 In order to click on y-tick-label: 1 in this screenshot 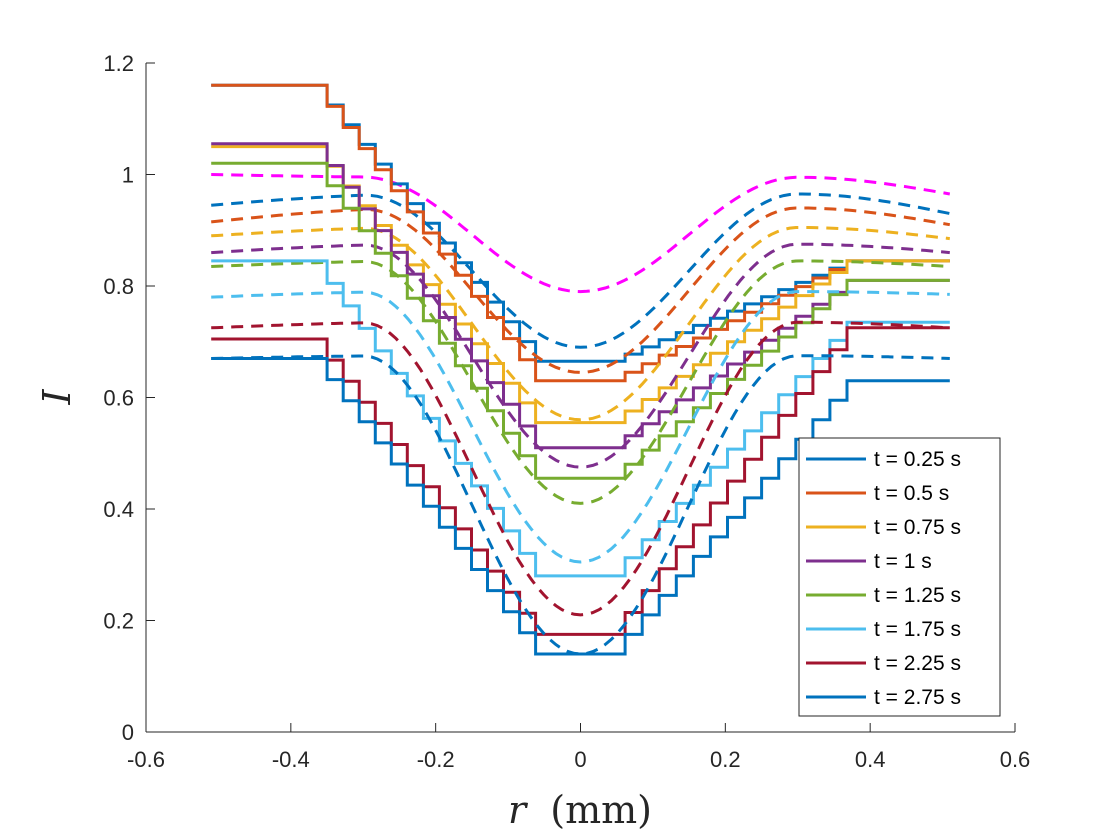, I will do `click(128, 175)`.